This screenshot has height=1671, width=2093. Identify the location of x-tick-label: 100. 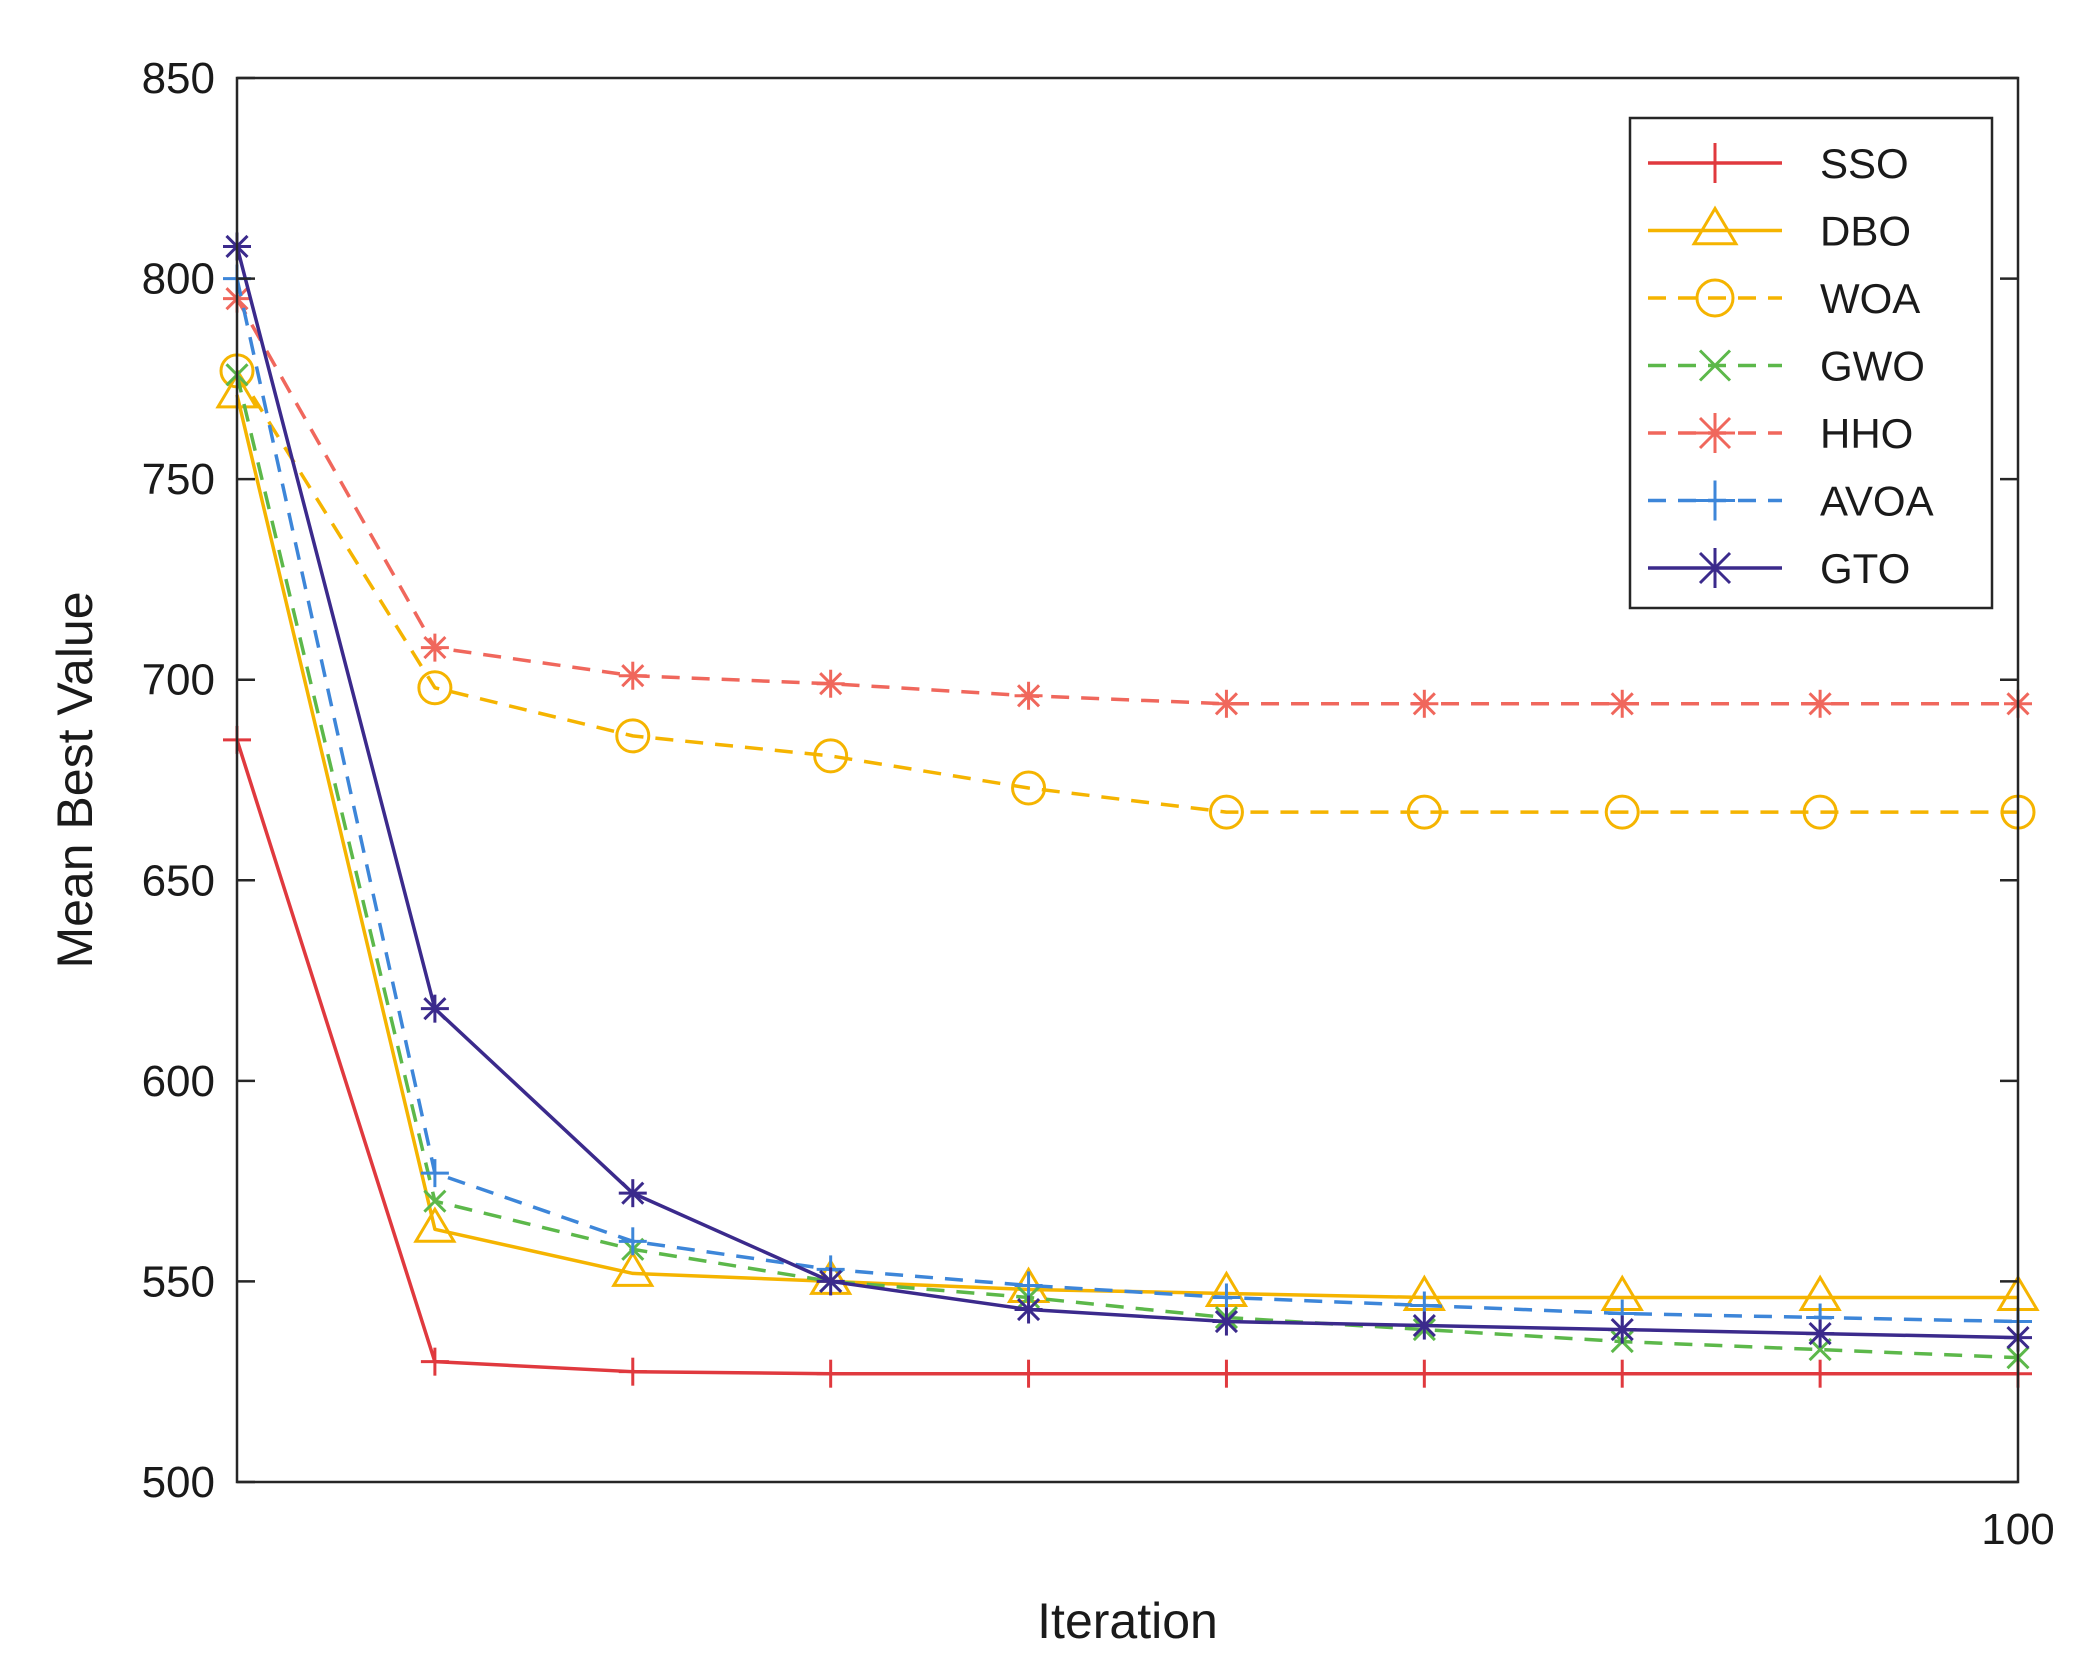
(2017, 1529).